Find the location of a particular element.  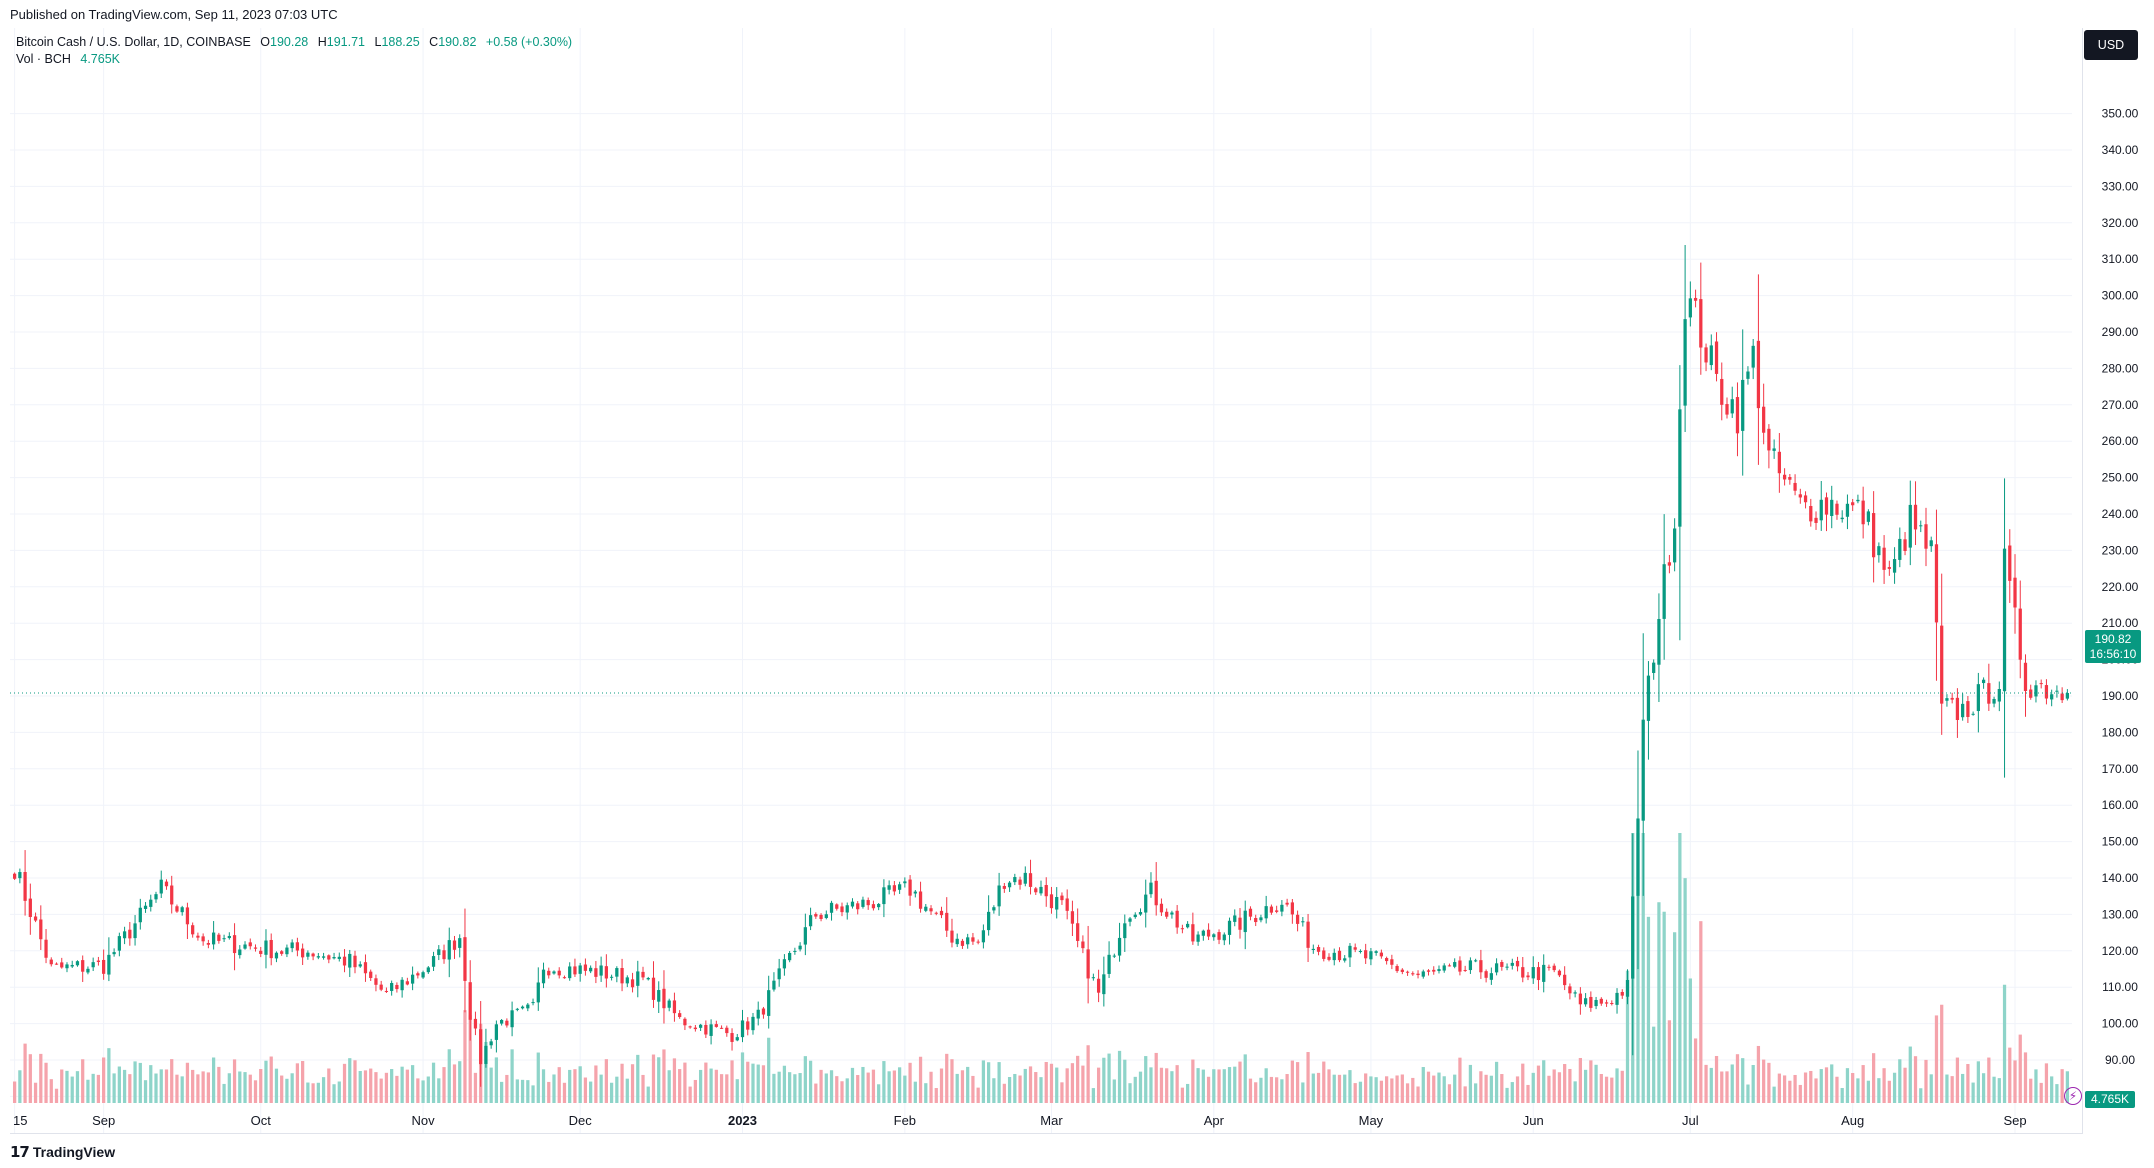

last-price-value: 190.82 is located at coordinates (2113, 639).